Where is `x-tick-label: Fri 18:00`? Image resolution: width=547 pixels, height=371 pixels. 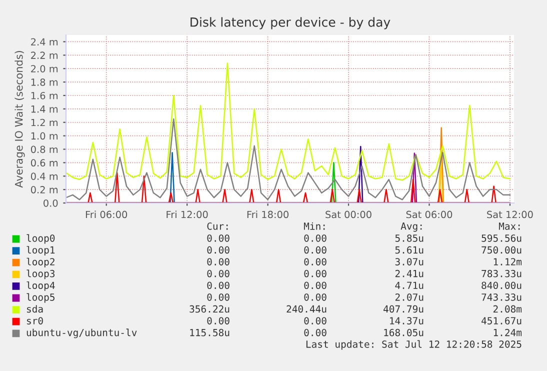
x-tick-label: Fri 18:00 is located at coordinates (268, 214).